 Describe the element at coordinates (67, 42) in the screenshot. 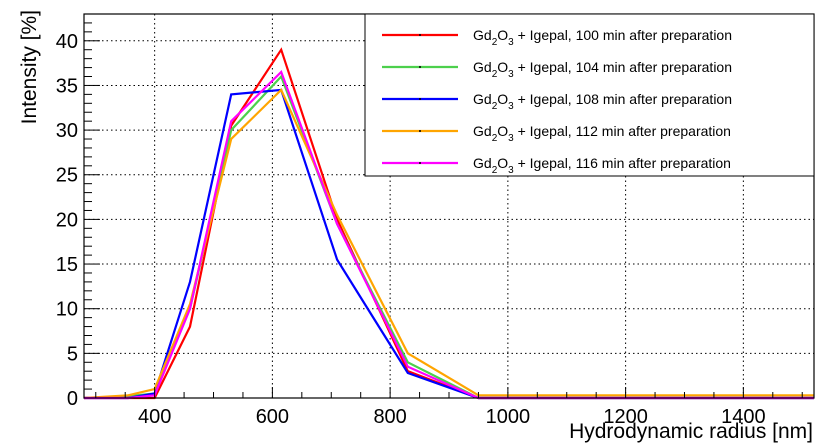

I see `y-tick-label: 40` at that location.